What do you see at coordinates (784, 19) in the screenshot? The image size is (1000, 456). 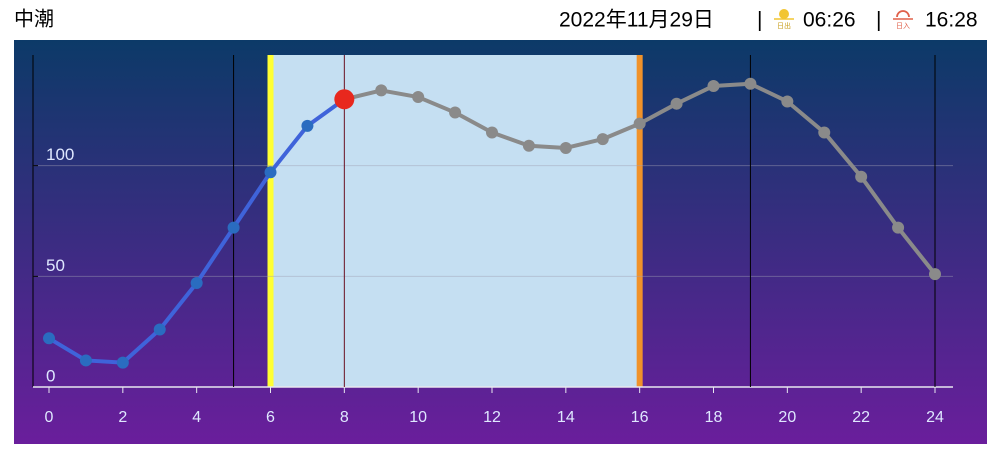 I see `sunrise-icon: 日出` at bounding box center [784, 19].